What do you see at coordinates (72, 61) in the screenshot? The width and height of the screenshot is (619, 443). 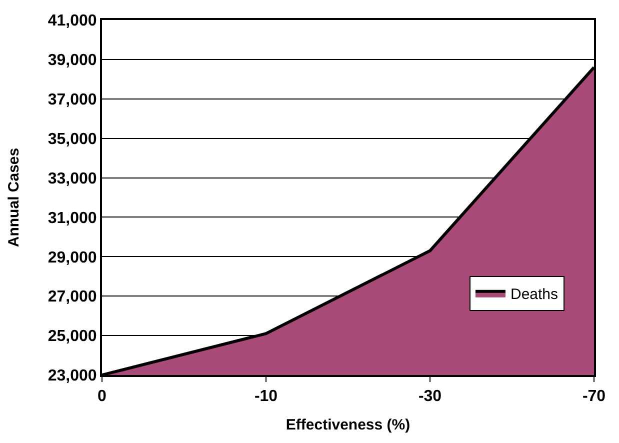 I see `y-tick-label: 39,000` at bounding box center [72, 61].